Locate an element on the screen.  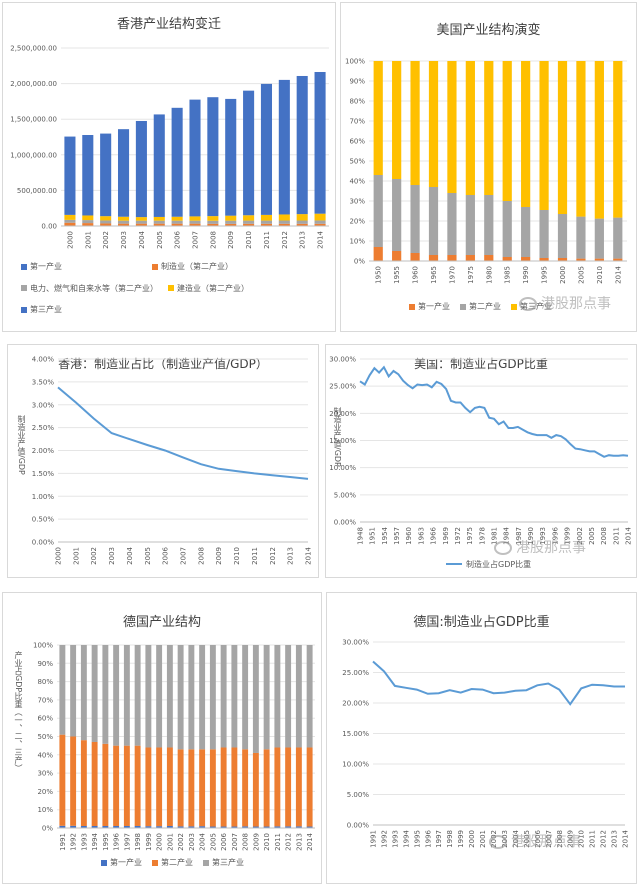
y-tick-label: 0.00% is located at coordinates (358, 826).